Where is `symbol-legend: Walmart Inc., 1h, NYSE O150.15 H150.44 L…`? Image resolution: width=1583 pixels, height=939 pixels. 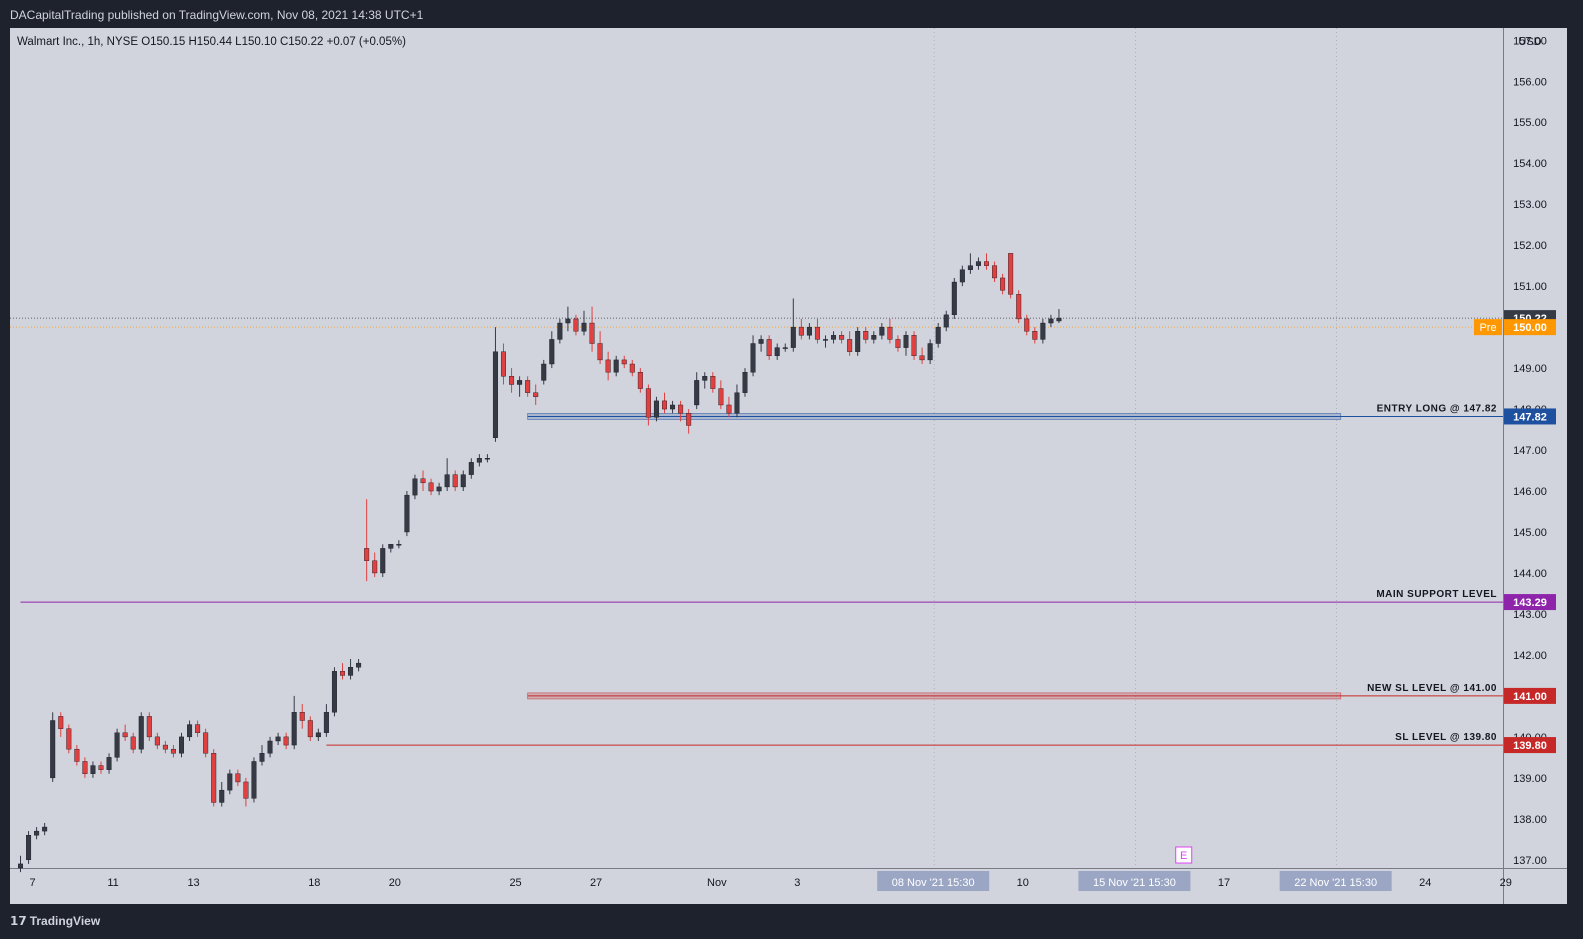 symbol-legend: Walmart Inc., 1h, NYSE O150.15 H150.44 L… is located at coordinates (211, 42).